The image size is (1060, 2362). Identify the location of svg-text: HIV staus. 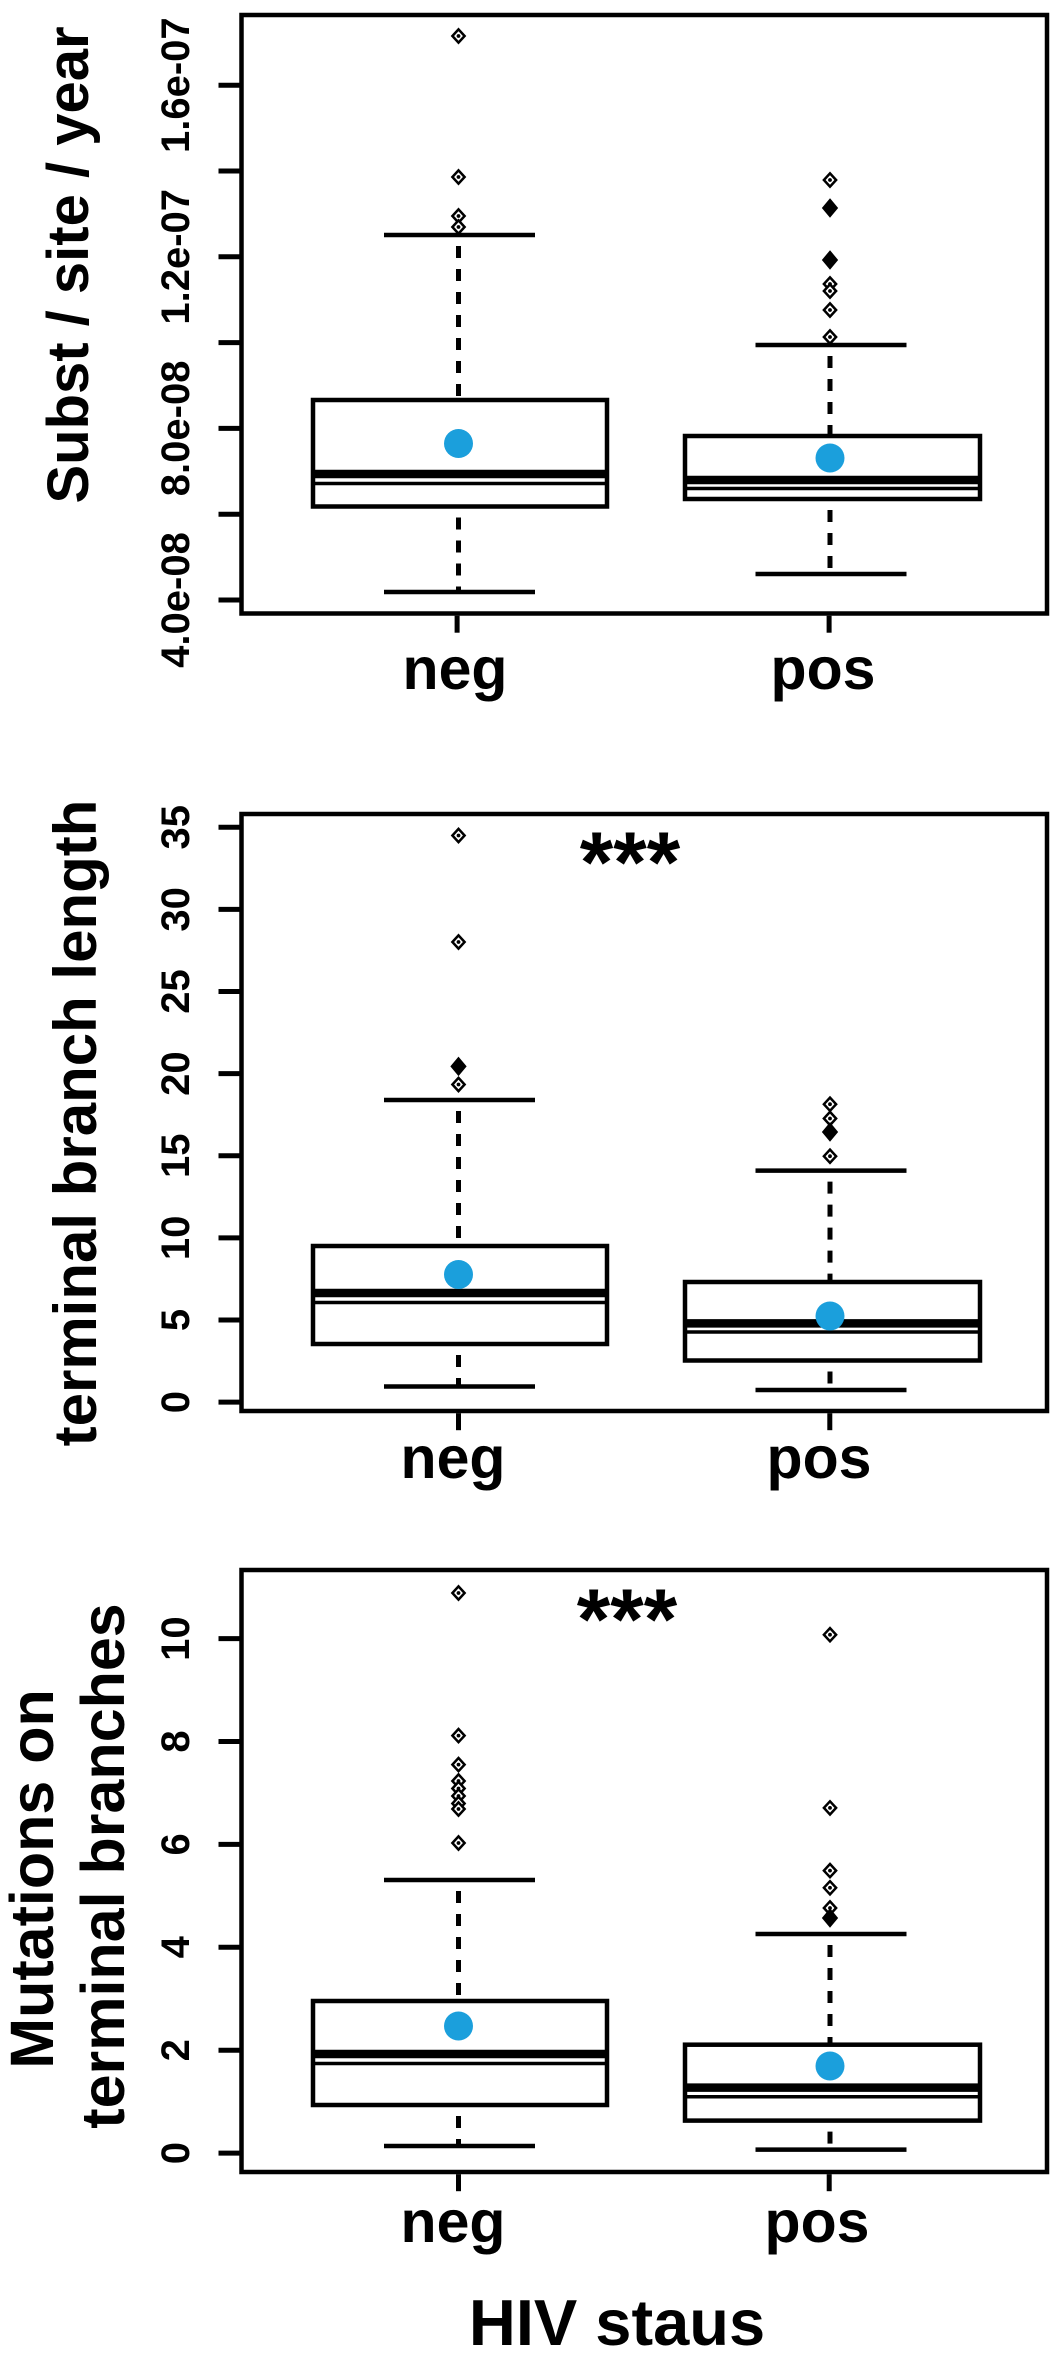
(617, 2322).